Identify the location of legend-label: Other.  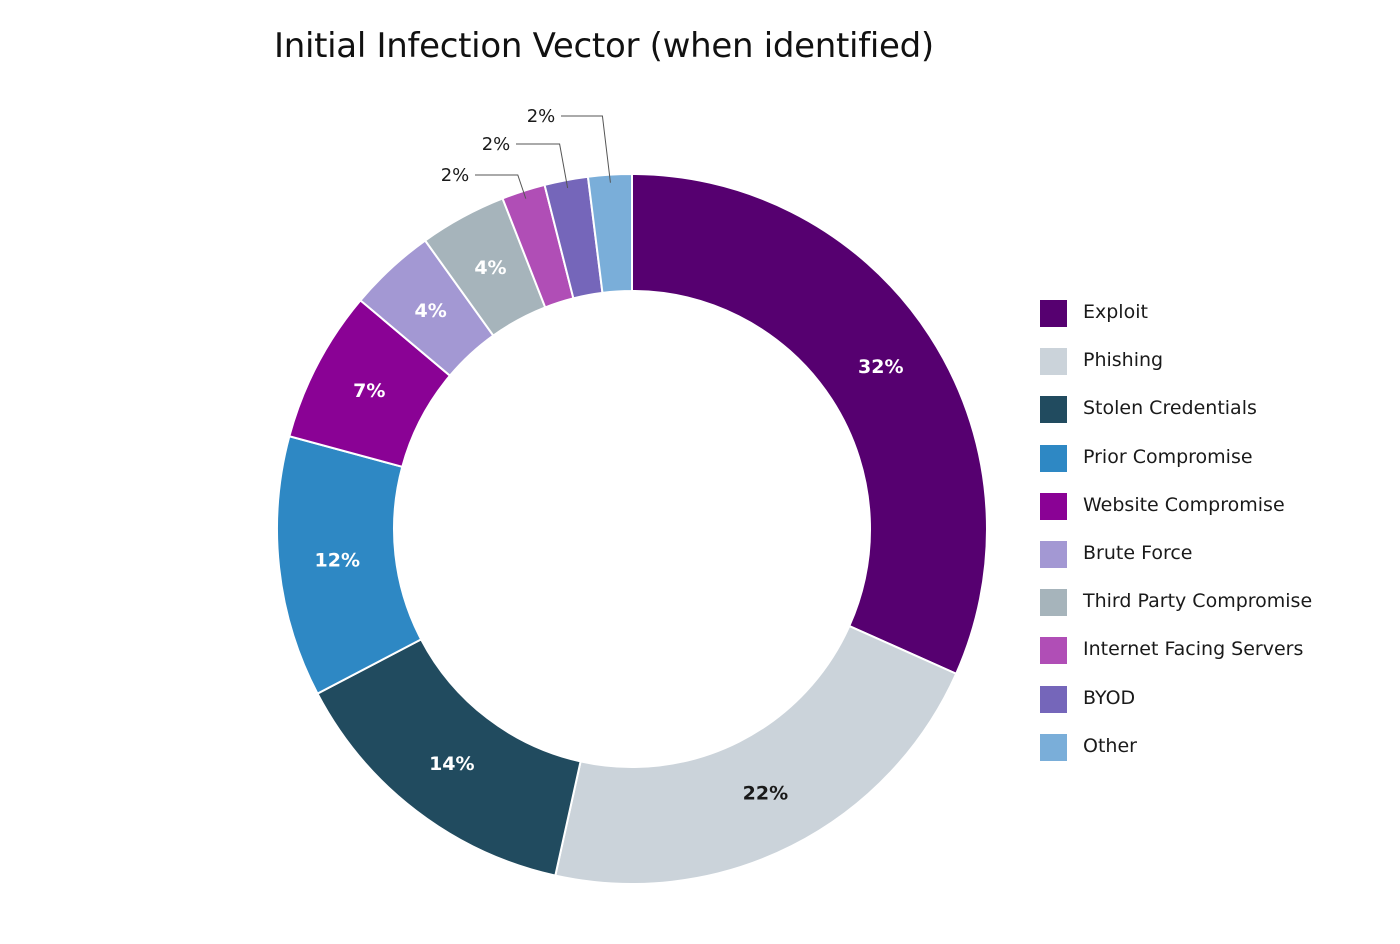
(1110, 745).